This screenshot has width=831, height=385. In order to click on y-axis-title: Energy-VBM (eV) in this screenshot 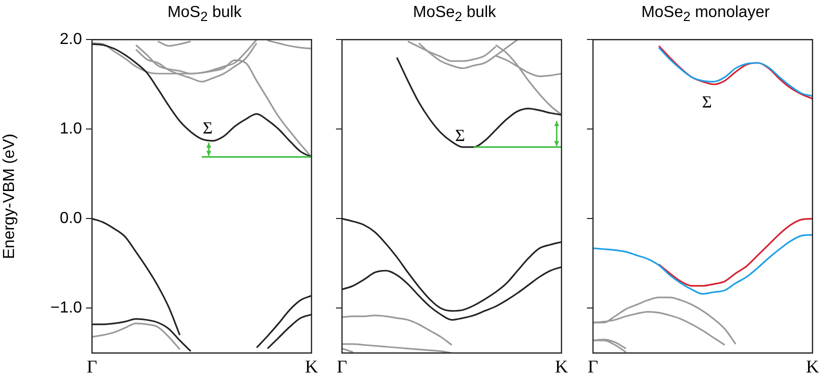, I will do `click(9, 196)`.